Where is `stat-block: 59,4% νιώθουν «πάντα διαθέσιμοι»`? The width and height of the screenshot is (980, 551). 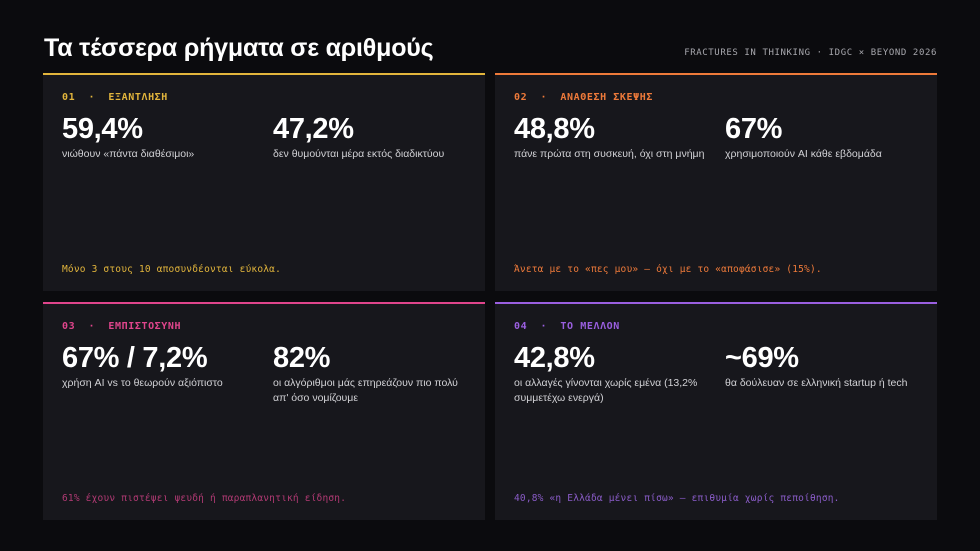 stat-block: 59,4% νιώθουν «πάντα διαθέσιμοι» is located at coordinates (159, 137).